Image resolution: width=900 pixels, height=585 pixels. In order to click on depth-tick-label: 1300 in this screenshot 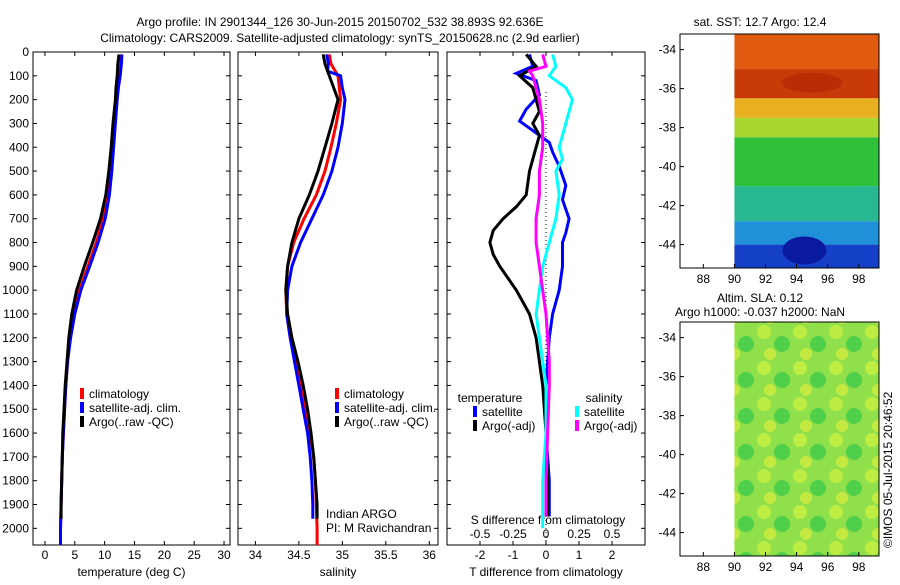, I will do `click(15, 362)`.